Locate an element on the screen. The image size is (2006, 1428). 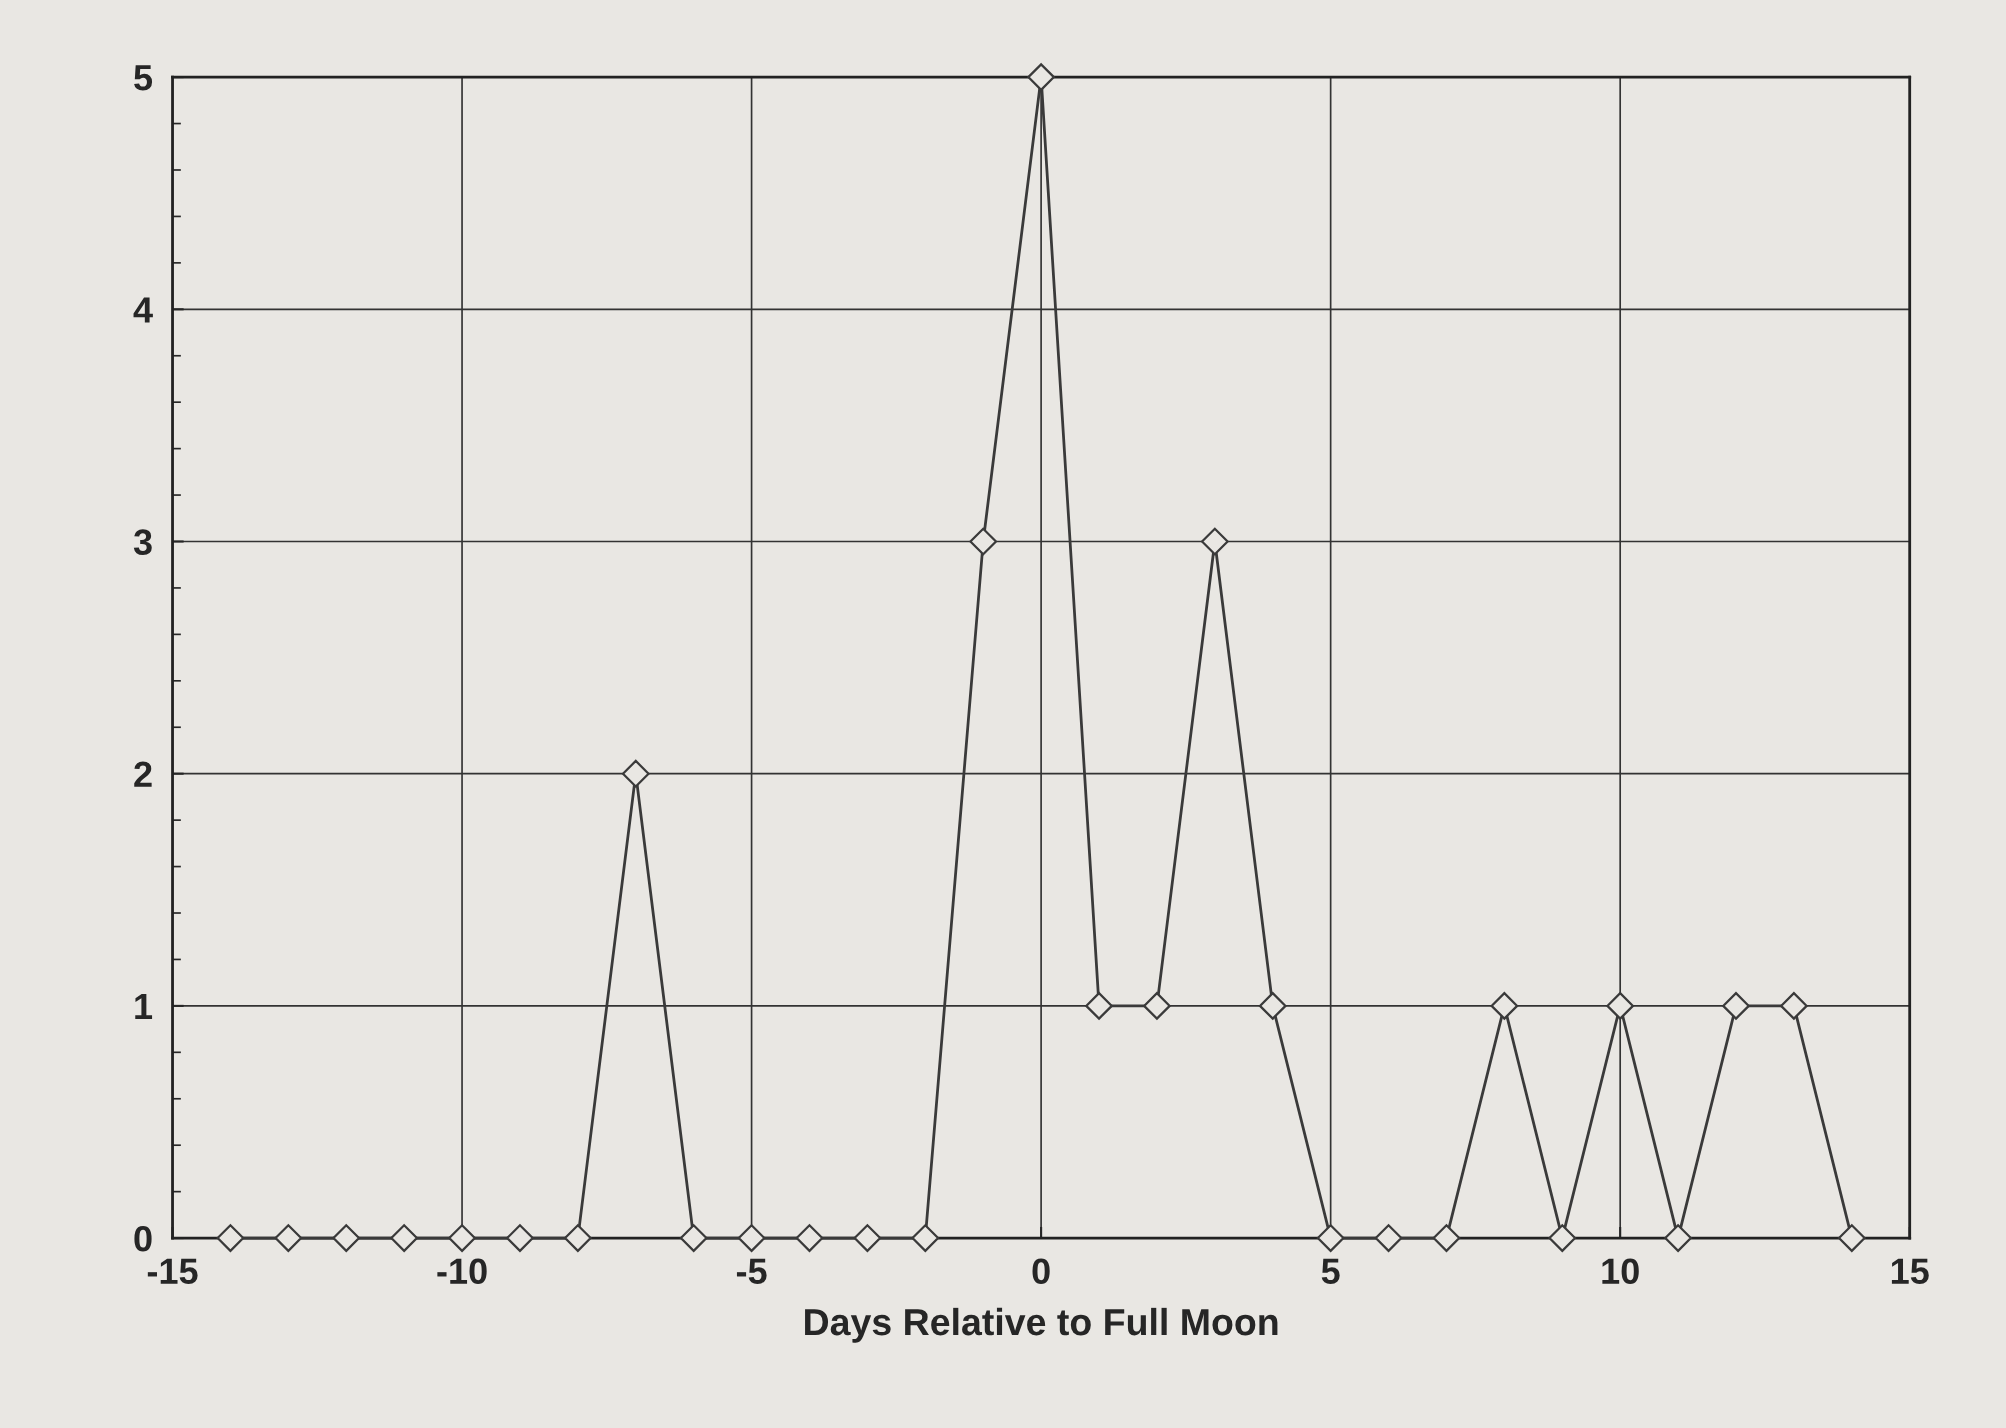
x-tick-label: -15 is located at coordinates (172, 1271).